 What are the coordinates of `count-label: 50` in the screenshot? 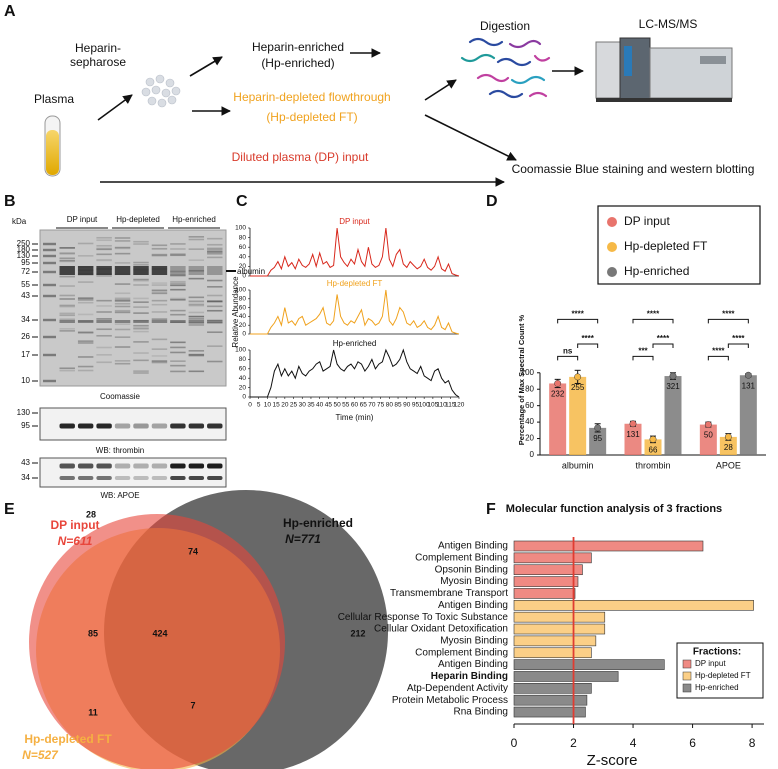 It's located at (708, 435).